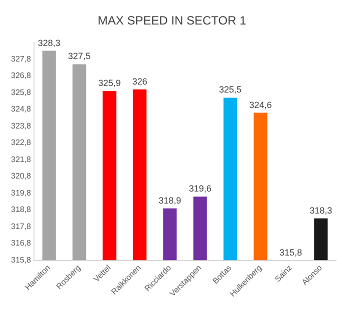  What do you see at coordinates (109, 83) in the screenshot?
I see `data-label: 325,9` at bounding box center [109, 83].